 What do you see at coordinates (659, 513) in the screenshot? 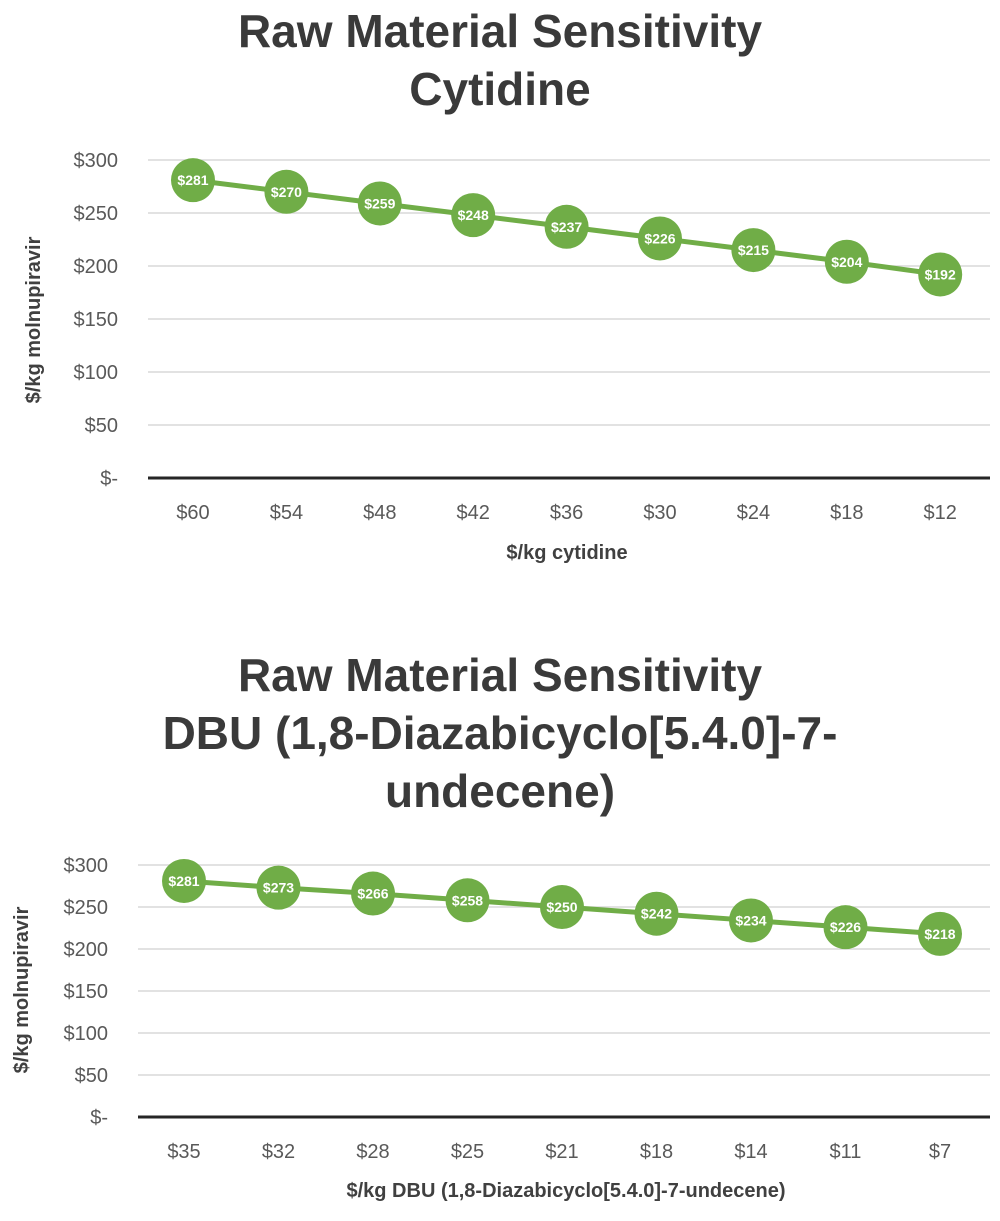
I see `x-tick-label: $30` at bounding box center [659, 513].